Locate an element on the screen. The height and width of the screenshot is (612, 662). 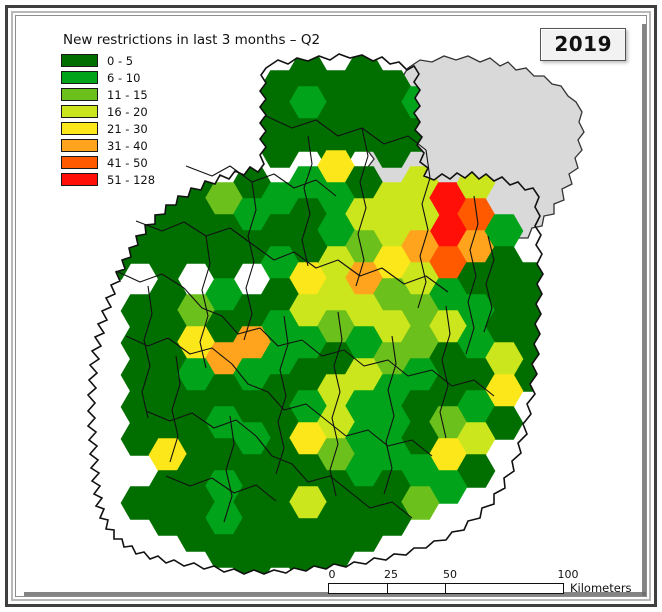
legend-label: 6 - 10 is located at coordinates (124, 77).